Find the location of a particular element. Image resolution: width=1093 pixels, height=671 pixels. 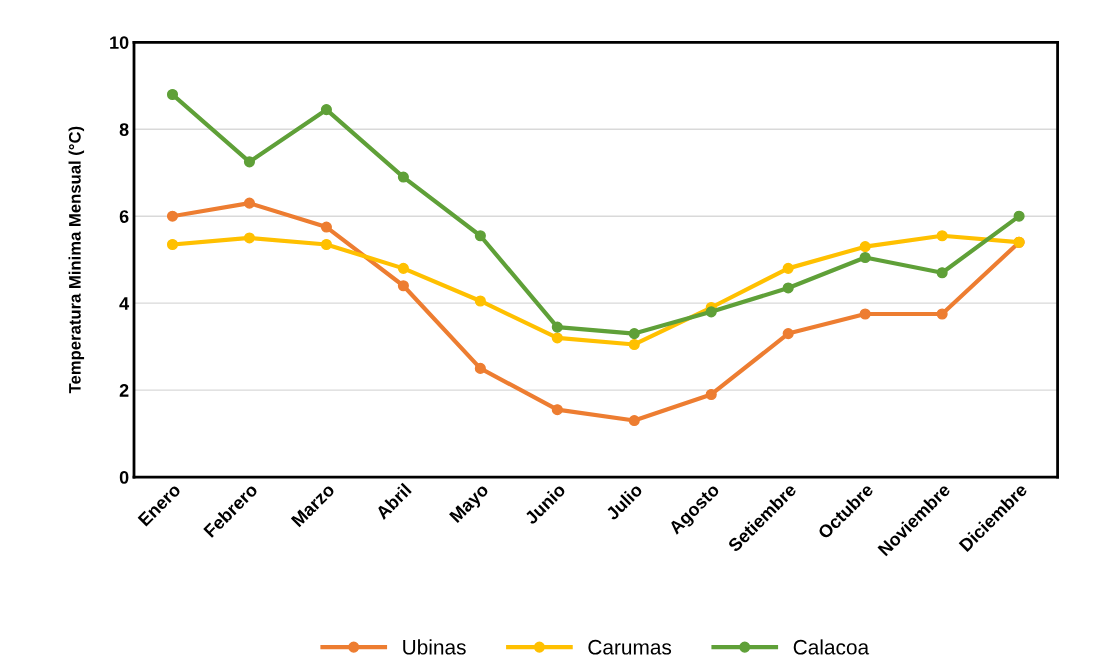

legend-label: Calacoa is located at coordinates (831, 647).